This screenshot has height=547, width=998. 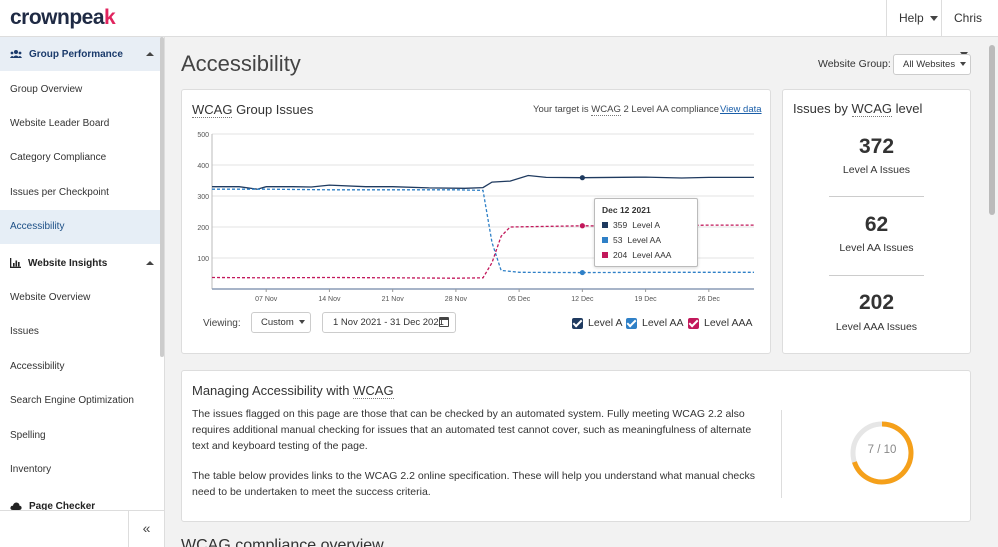 What do you see at coordinates (882, 450) in the screenshot?
I see `score-gauge-text: 7 / 10` at bounding box center [882, 450].